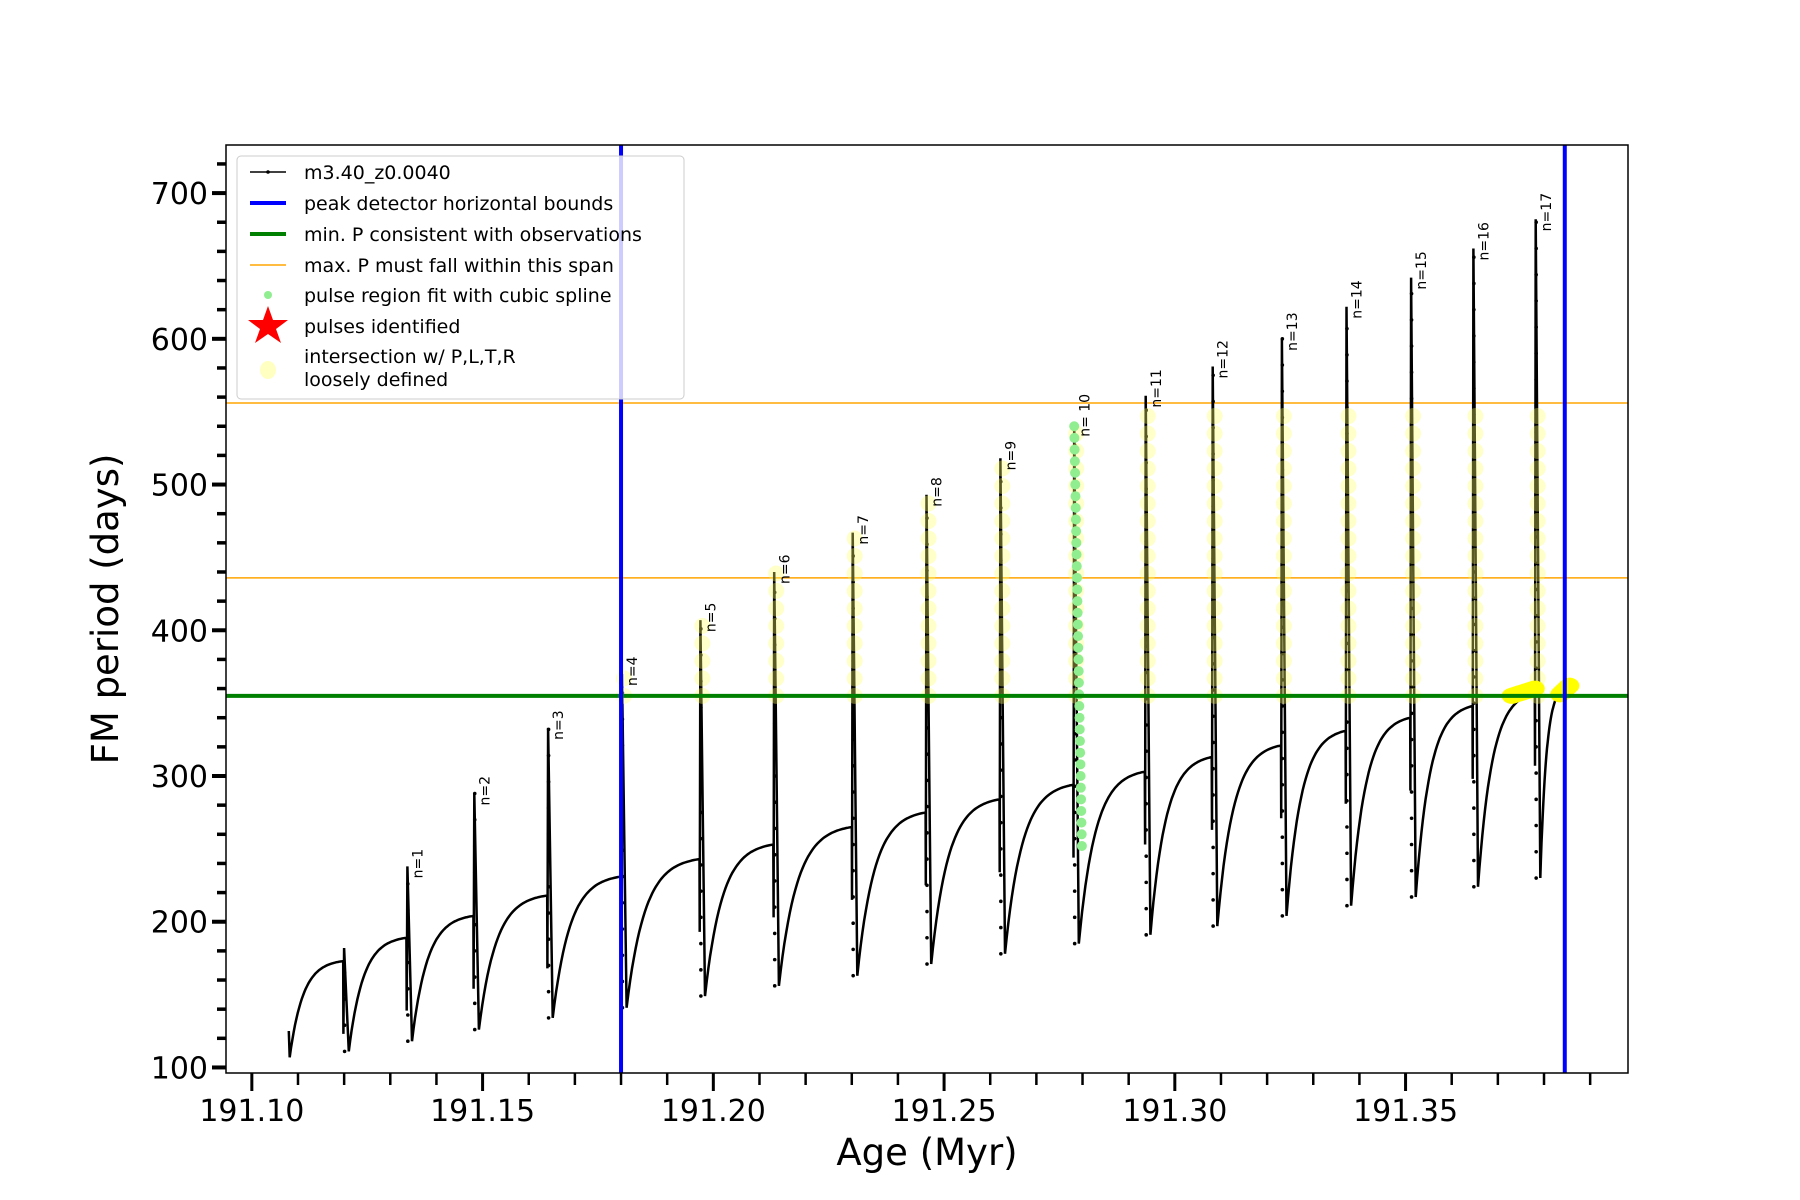 The width and height of the screenshot is (1800, 1200). What do you see at coordinates (1569, 685) in the screenshot?
I see `loose-intersection-blob` at bounding box center [1569, 685].